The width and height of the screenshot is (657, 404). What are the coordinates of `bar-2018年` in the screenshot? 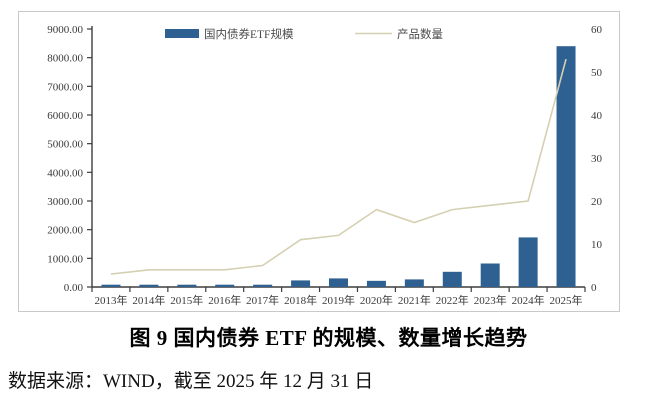 It's located at (301, 283).